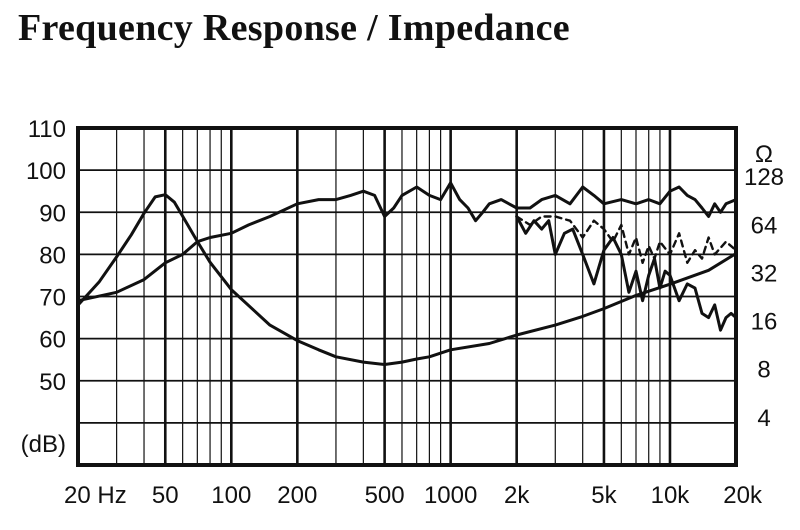 The width and height of the screenshot is (800, 530). Describe the element at coordinates (95, 495) in the screenshot. I see `x-tick-label: 20 Hz` at that location.